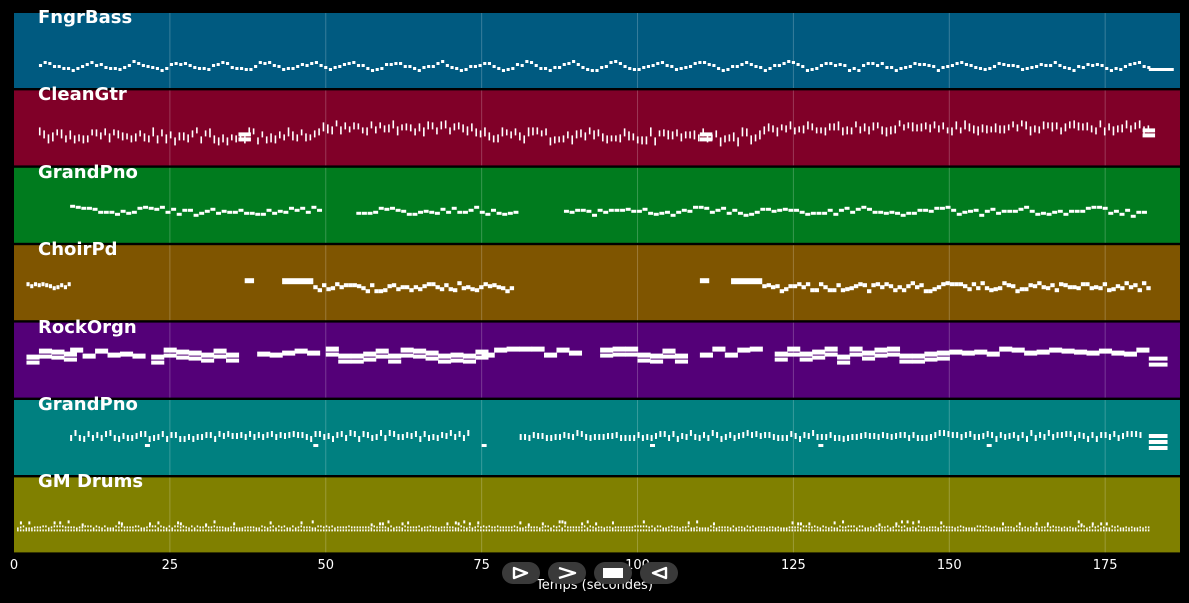 Image resolution: width=1189 pixels, height=603 pixels. Describe the element at coordinates (613, 573) in the screenshot. I see `stop-button` at that location.